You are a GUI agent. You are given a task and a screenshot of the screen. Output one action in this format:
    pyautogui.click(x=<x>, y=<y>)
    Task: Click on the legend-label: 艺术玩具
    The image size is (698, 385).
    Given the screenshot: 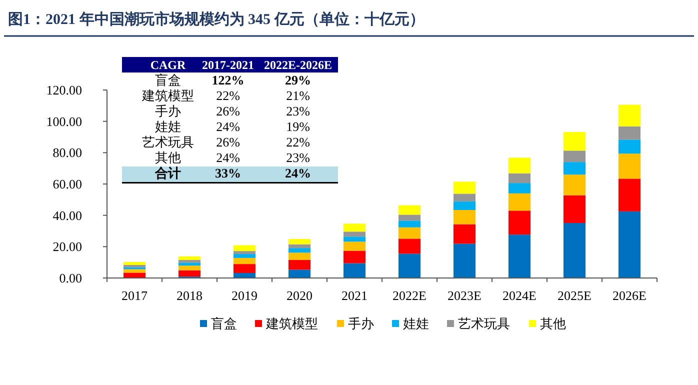 What is the action you would take?
    pyautogui.click(x=484, y=323)
    